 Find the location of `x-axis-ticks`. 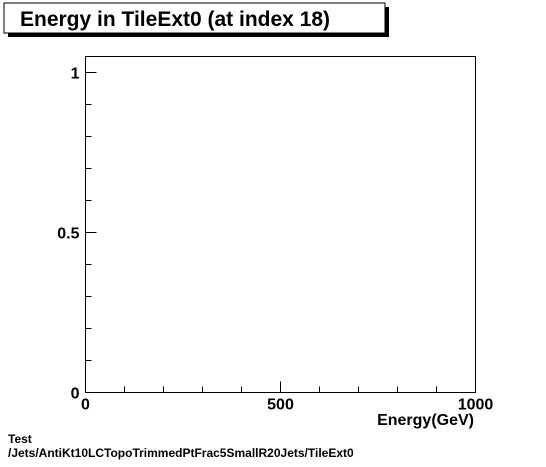

x-axis-ticks is located at coordinates (280, 387).